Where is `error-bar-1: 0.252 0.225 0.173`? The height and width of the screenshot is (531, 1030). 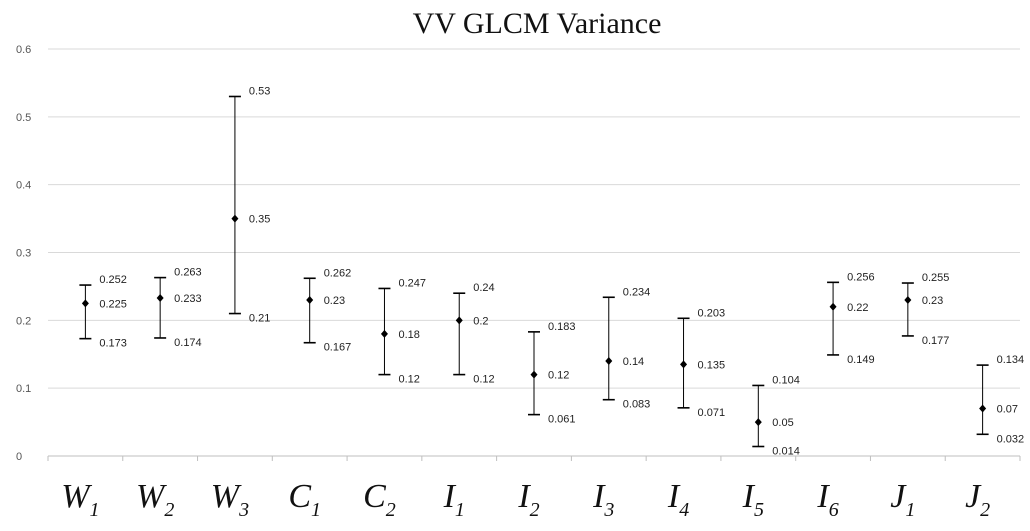
error-bar-1: 0.252 0.225 0.173 is located at coordinates (103, 312).